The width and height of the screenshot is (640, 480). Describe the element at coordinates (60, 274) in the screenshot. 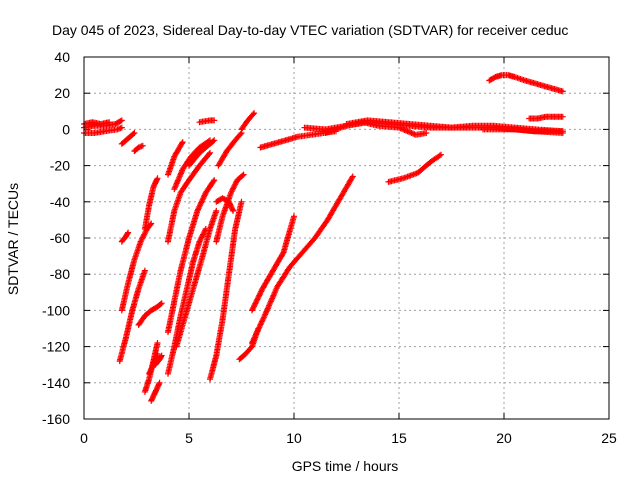

I see `y-tick-label: -80` at that location.